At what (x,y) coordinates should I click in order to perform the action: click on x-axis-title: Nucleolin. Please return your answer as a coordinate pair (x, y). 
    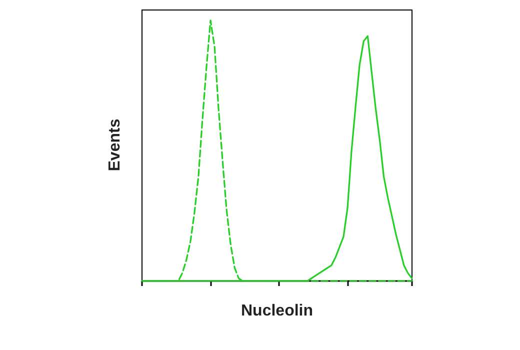
    Looking at the image, I should click on (277, 311).